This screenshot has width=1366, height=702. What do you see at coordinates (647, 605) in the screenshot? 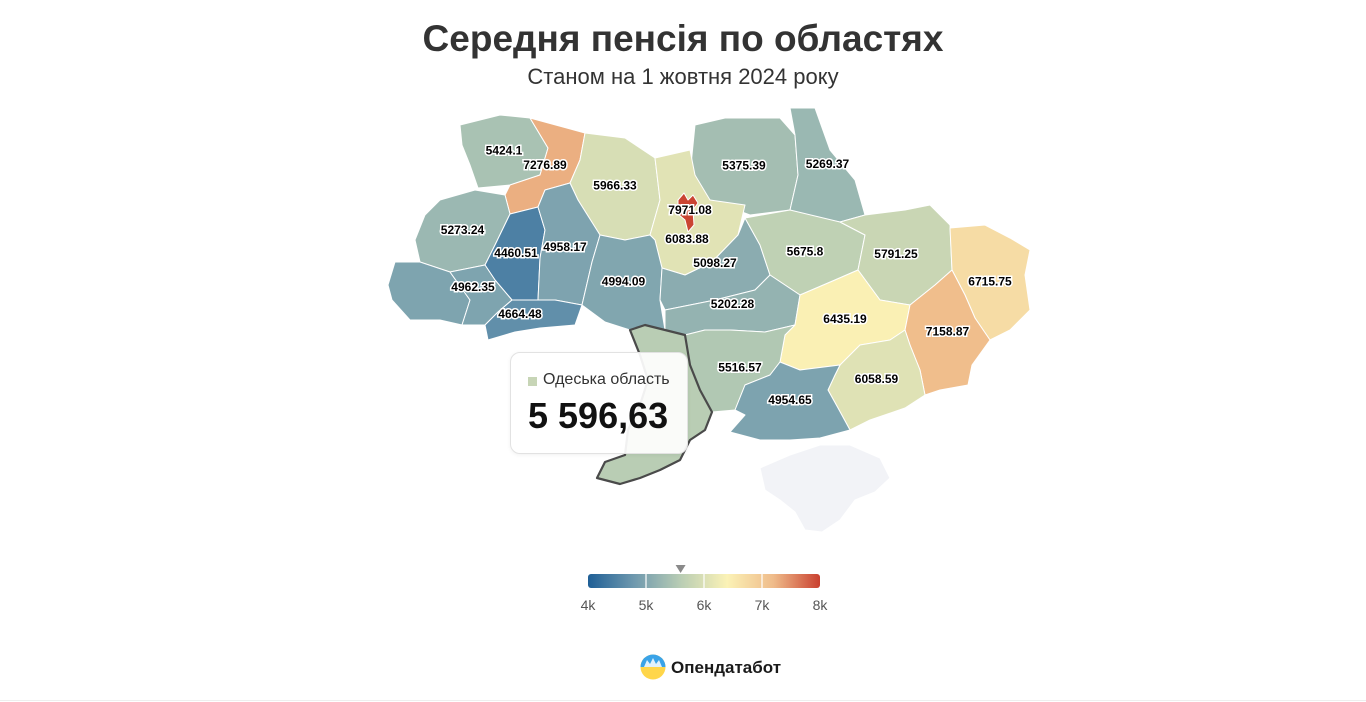
I see `legend-tick-label: 5k` at bounding box center [647, 605].